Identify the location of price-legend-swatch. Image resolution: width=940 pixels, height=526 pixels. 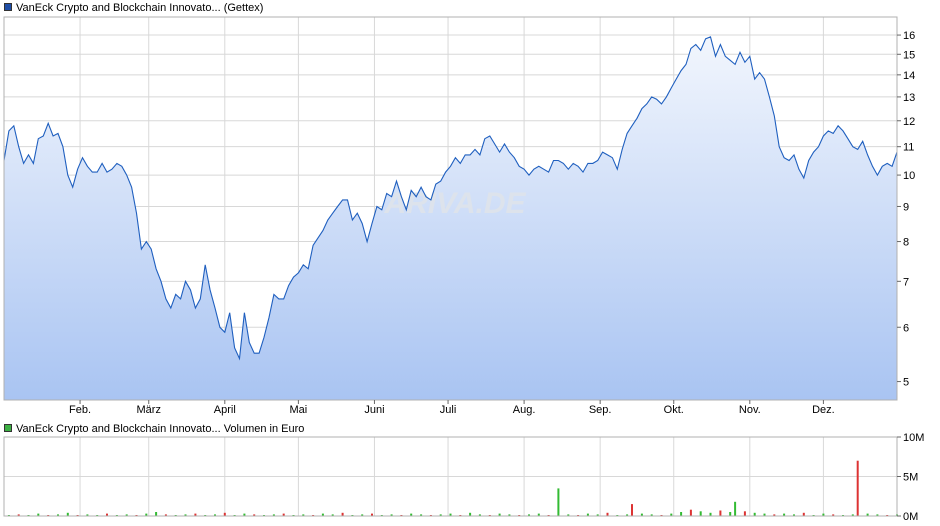
(8, 7).